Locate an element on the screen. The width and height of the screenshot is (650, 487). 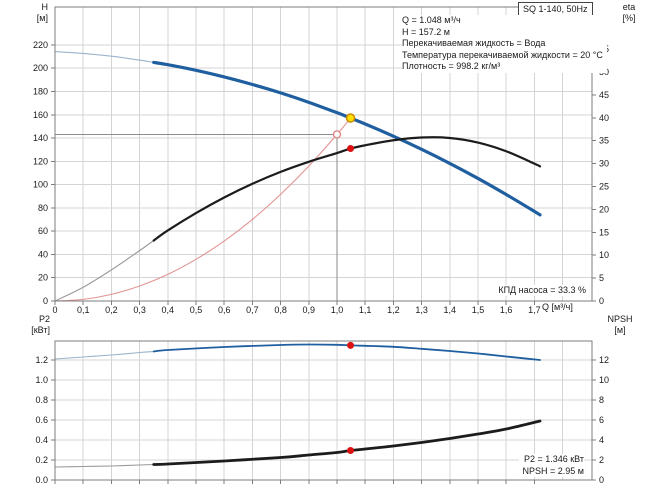
svg-text: 220 is located at coordinates (40, 45).